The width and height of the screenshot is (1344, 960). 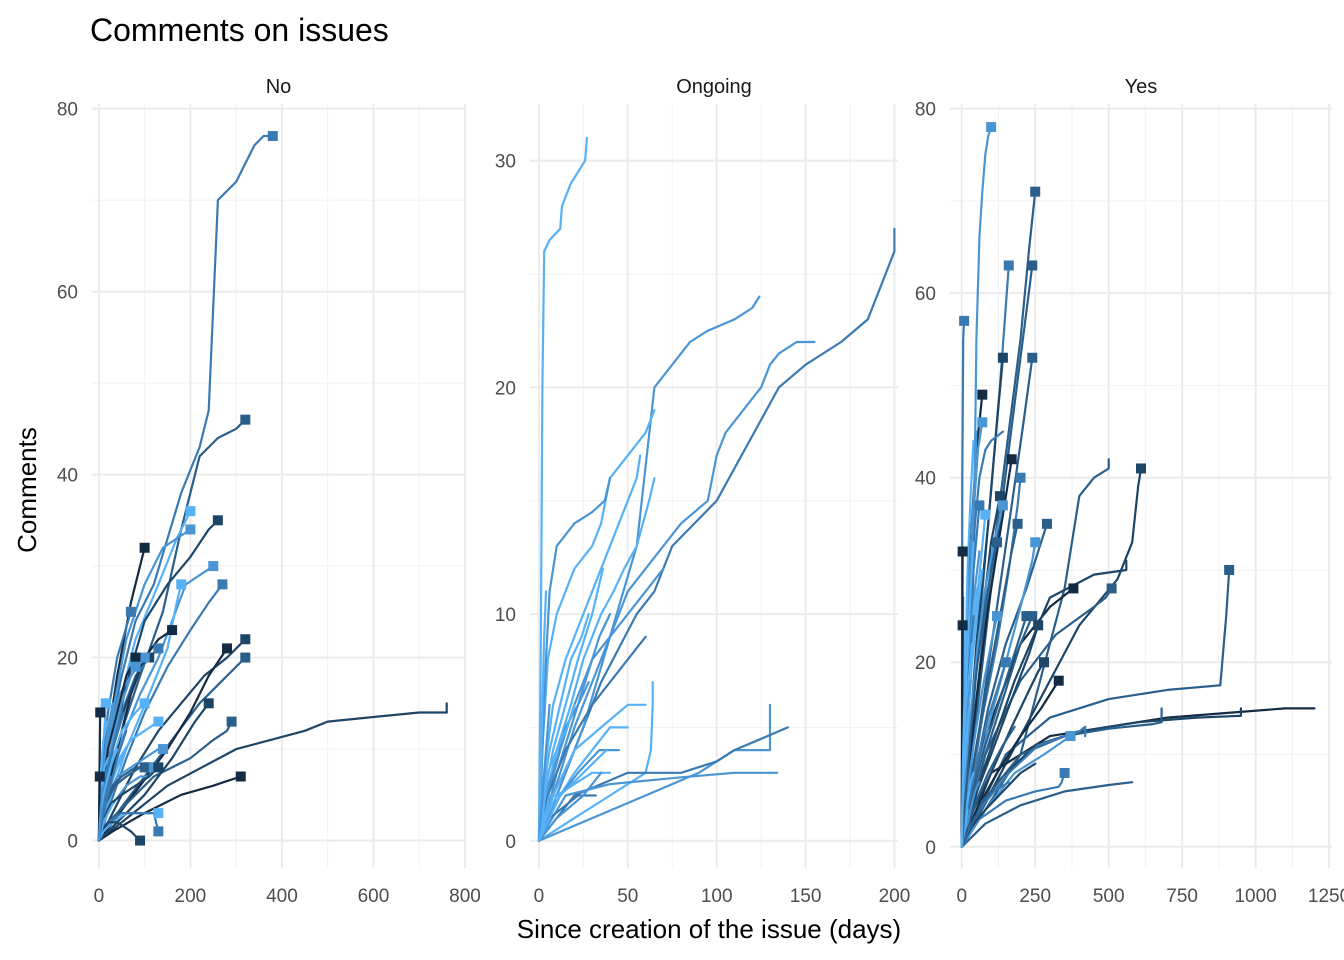 What do you see at coordinates (282, 896) in the screenshot?
I see `x-tick-label: 400` at bounding box center [282, 896].